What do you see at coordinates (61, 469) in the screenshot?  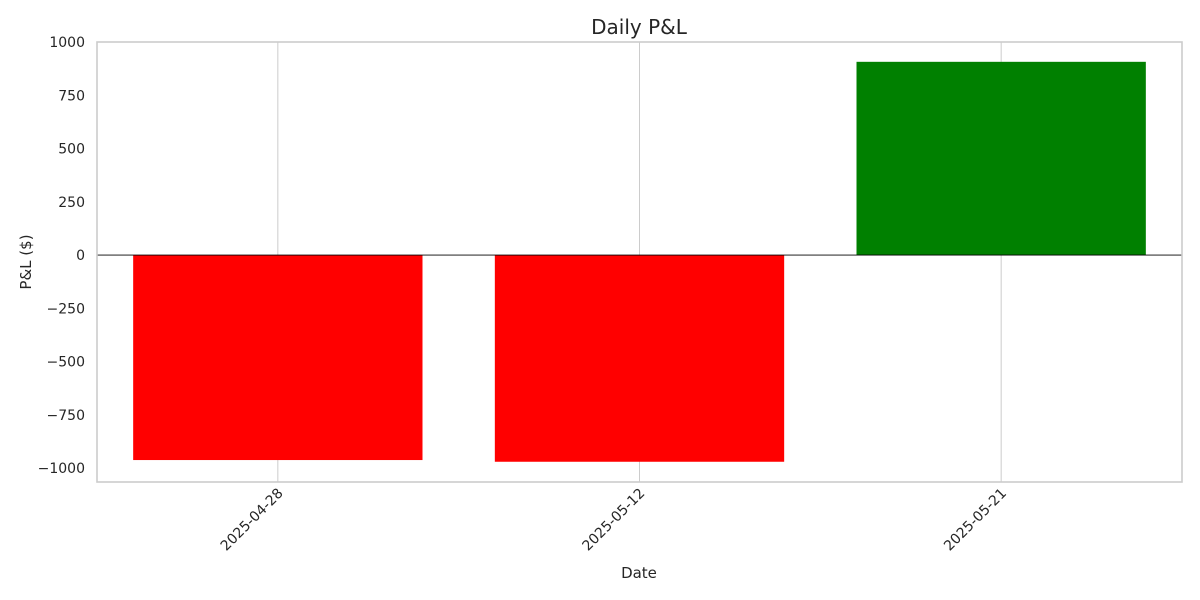 I see `y-tick-label: −1000` at bounding box center [61, 469].